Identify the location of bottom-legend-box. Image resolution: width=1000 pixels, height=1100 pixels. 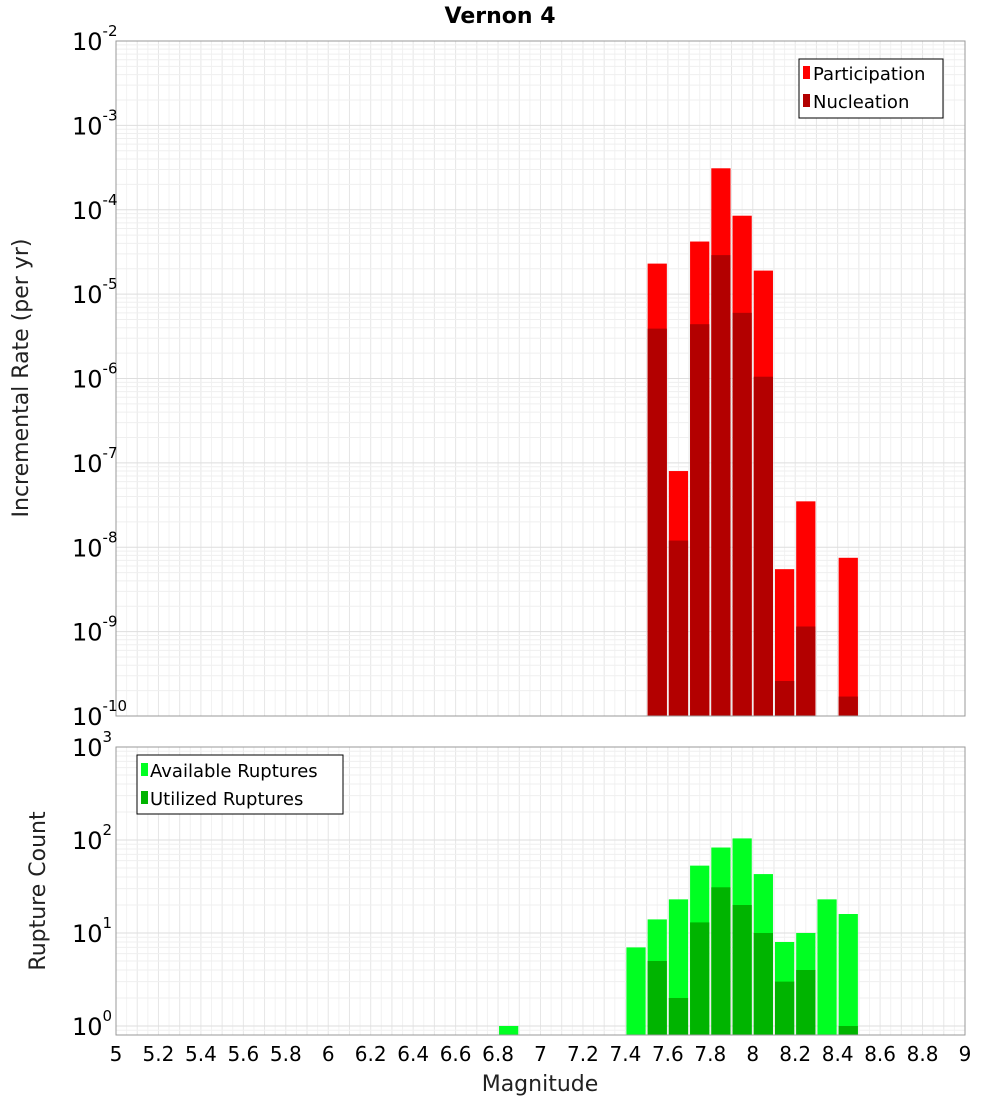
(240, 784).